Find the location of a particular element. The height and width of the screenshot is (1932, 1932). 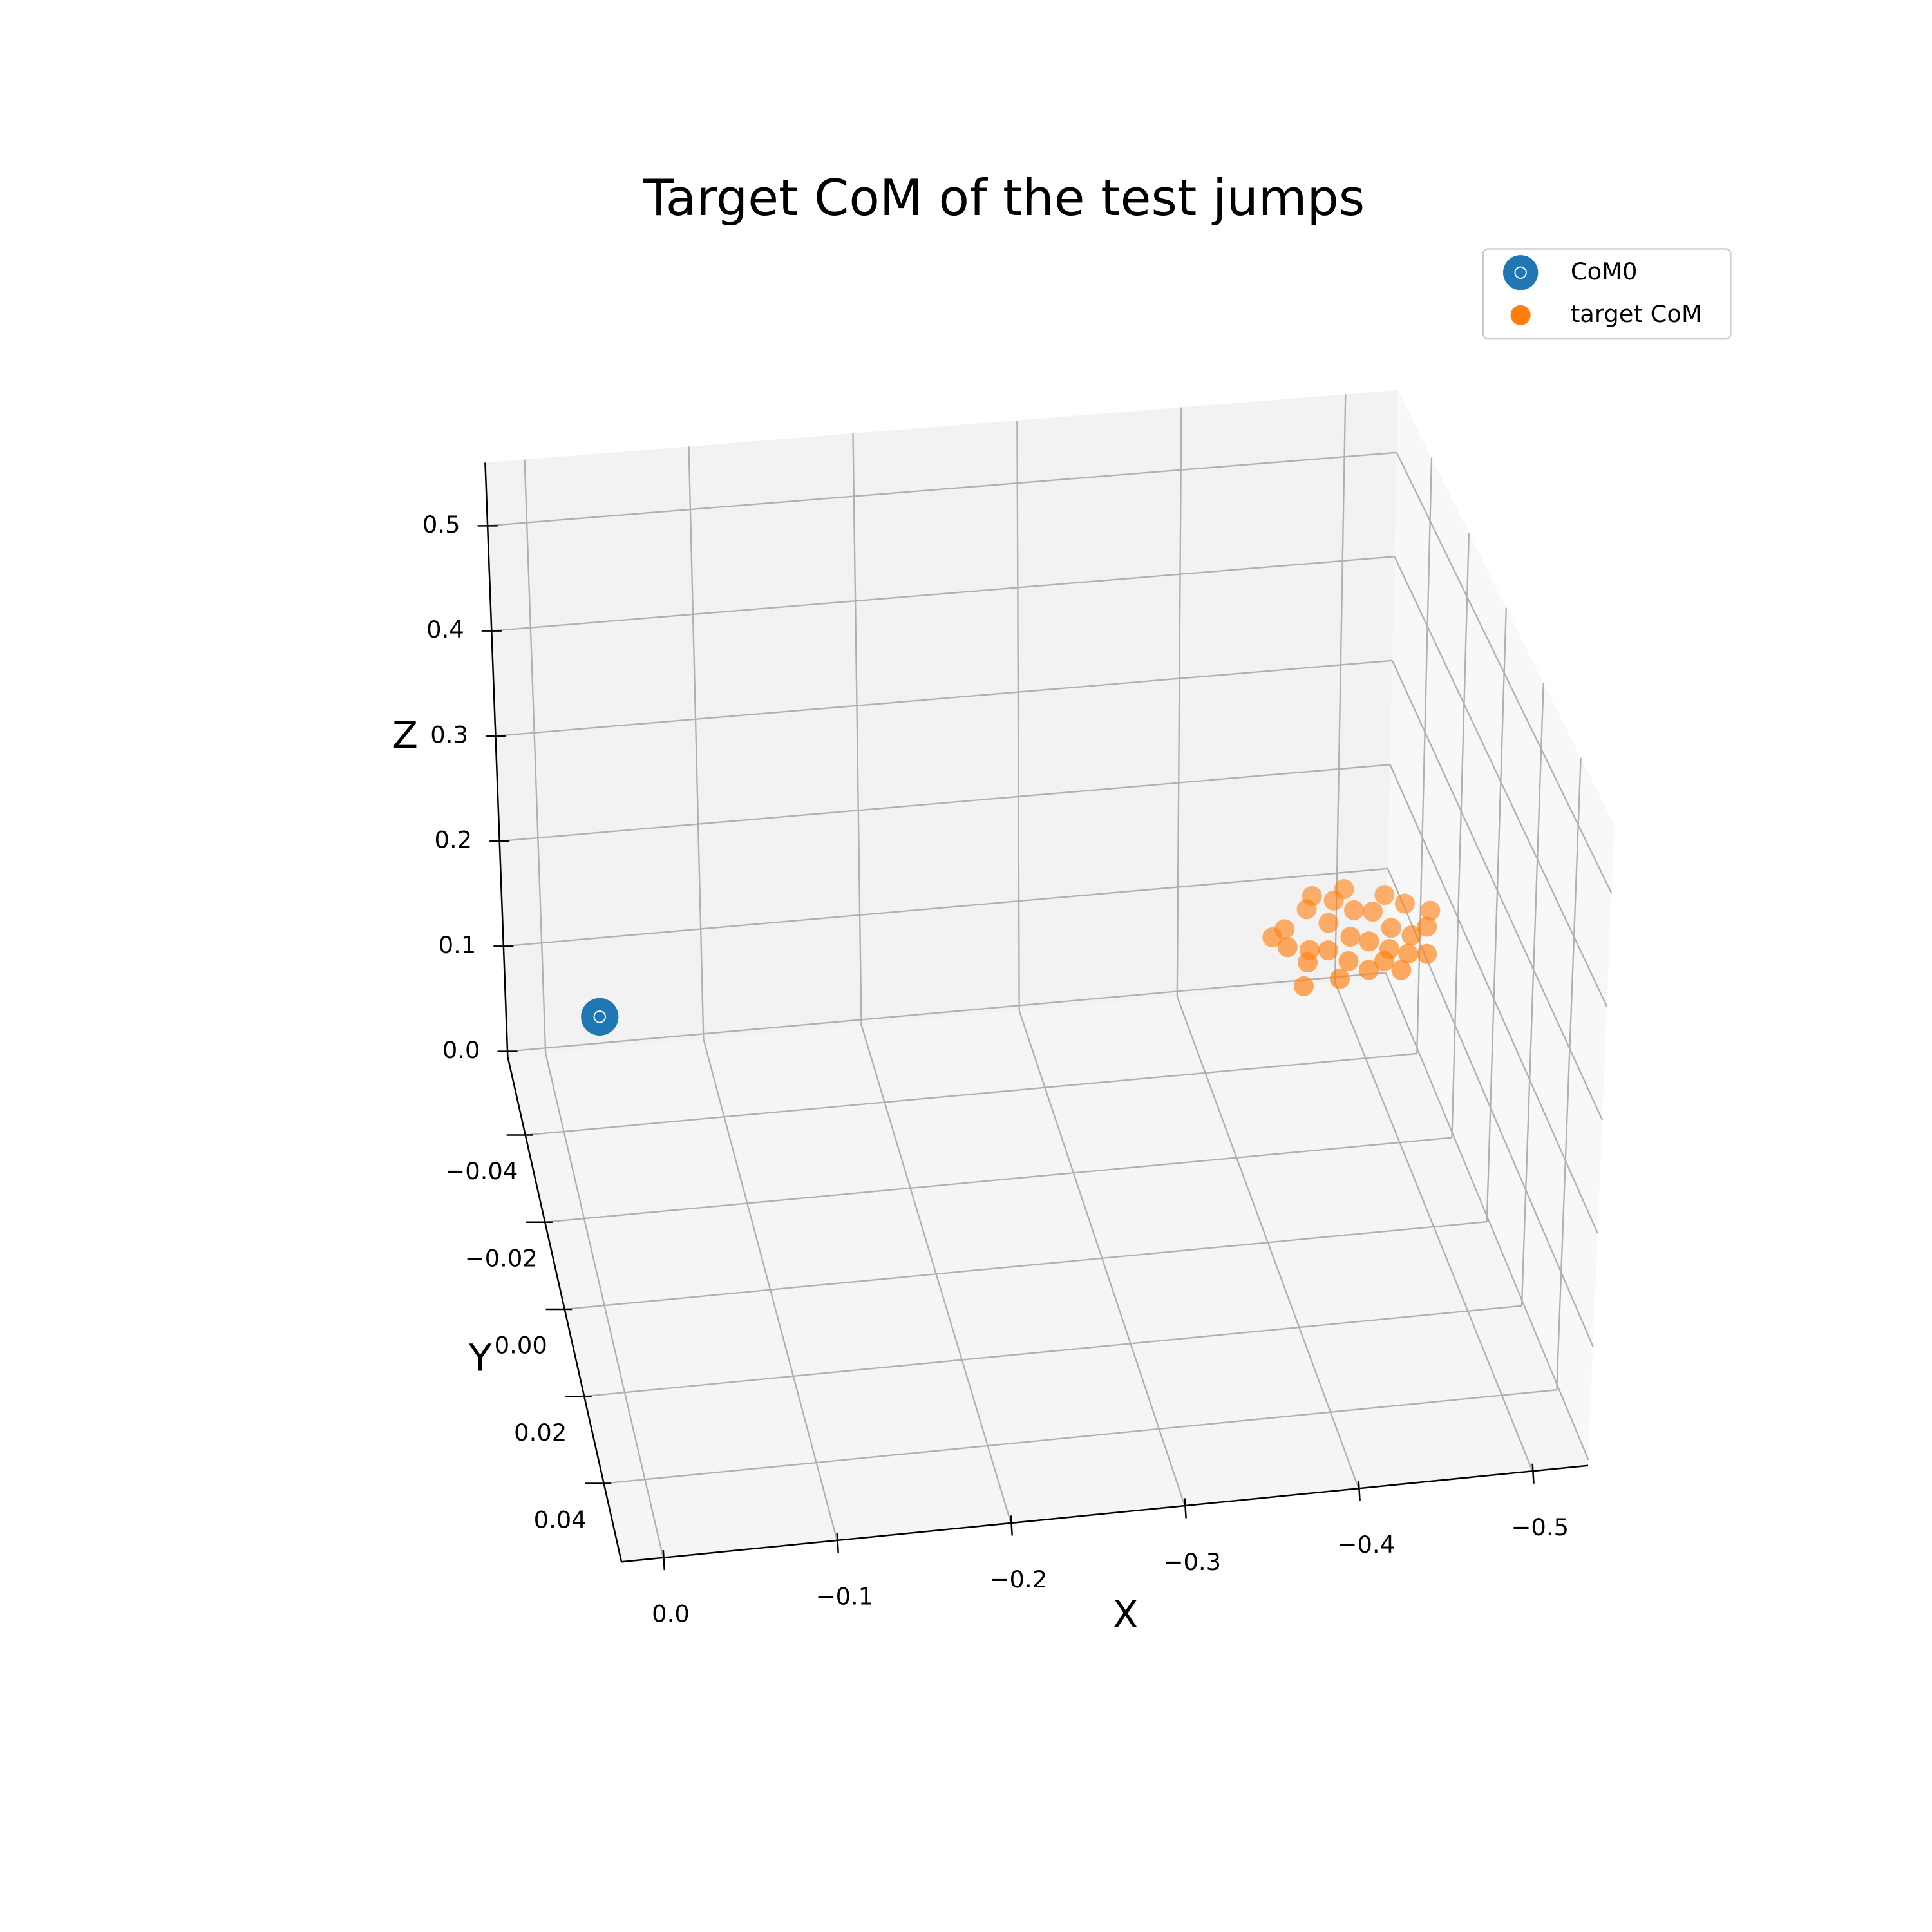

z-tick-label: 0.4 is located at coordinates (445, 629).